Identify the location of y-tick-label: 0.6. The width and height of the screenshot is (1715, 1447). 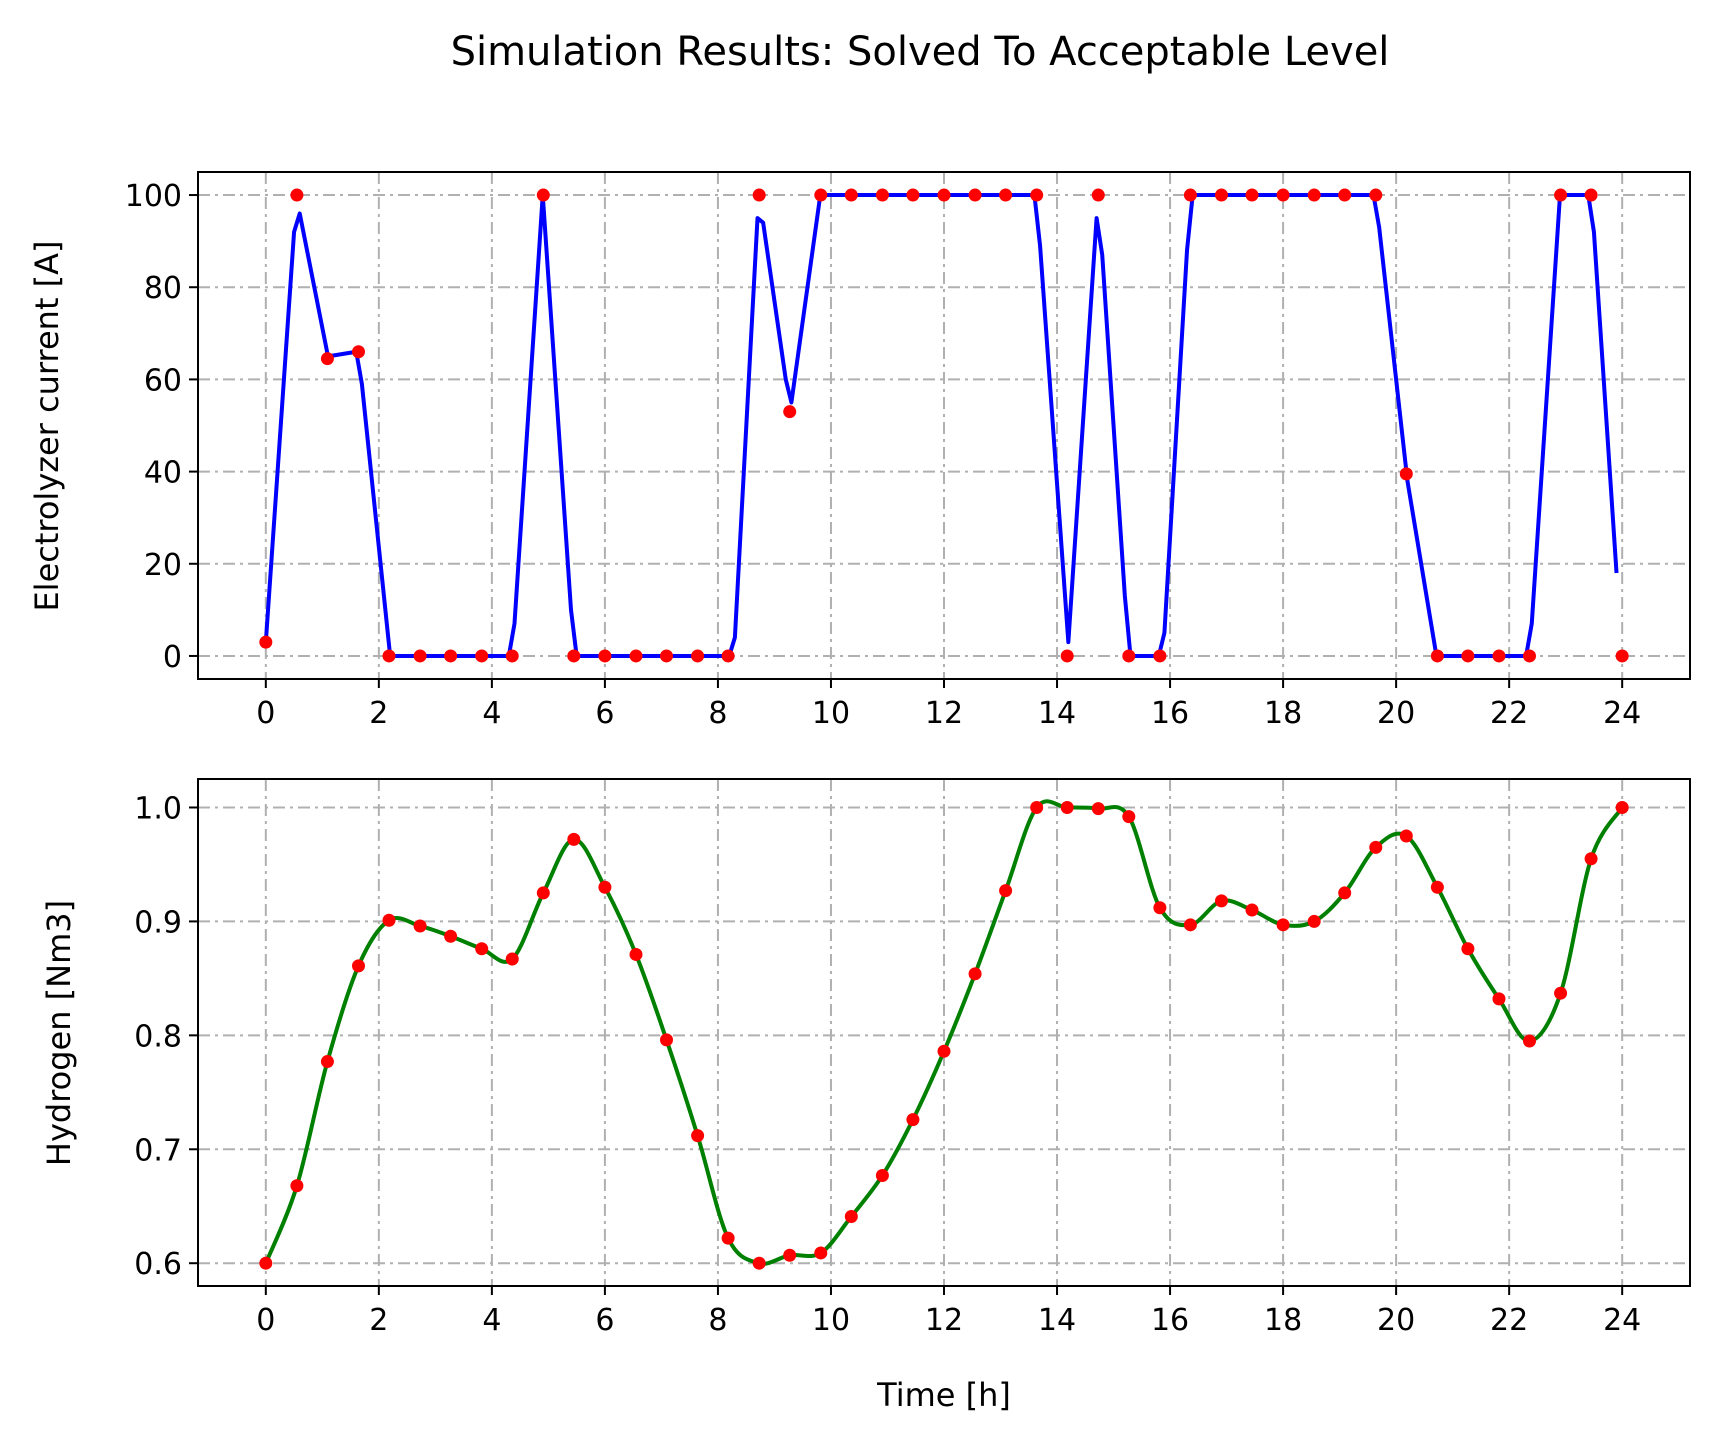
(158, 1264).